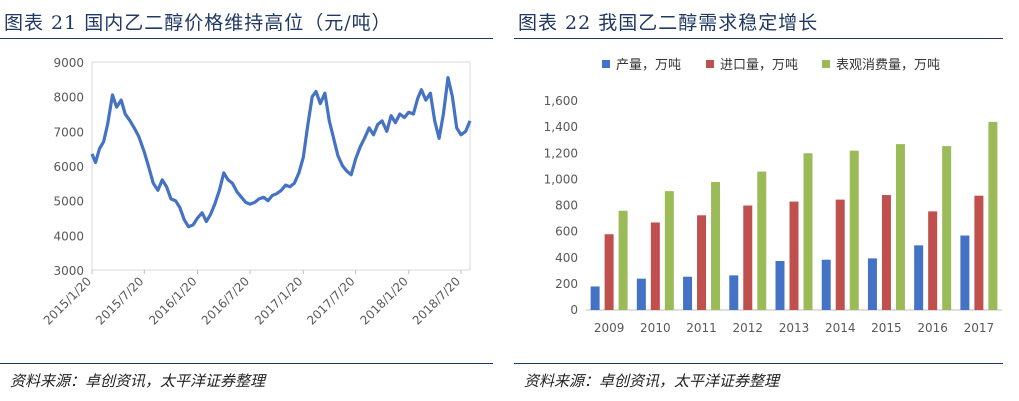 Image resolution: width=1019 pixels, height=401 pixels. I want to click on legend-label: 表观消费量，万吨, so click(888, 65).